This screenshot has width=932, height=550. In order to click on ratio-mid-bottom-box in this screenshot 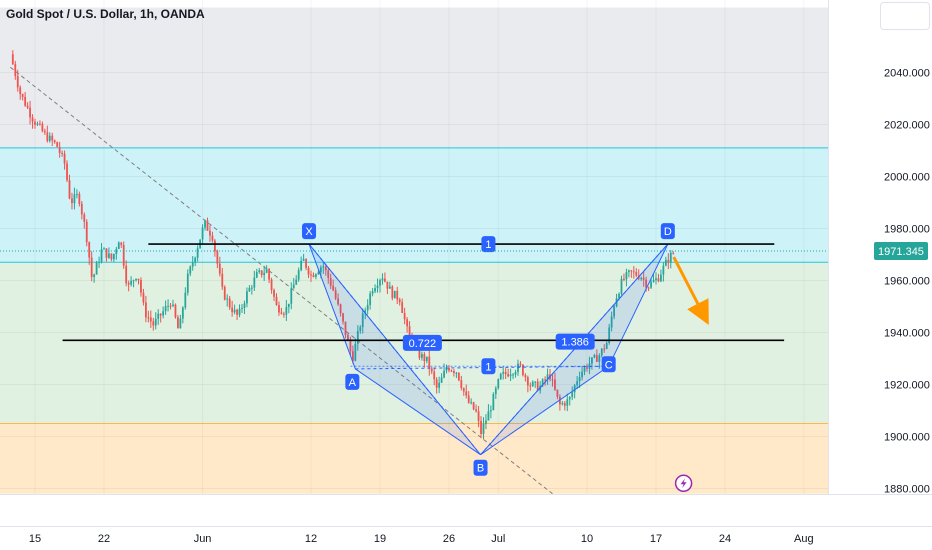, I will do `click(488, 366)`.